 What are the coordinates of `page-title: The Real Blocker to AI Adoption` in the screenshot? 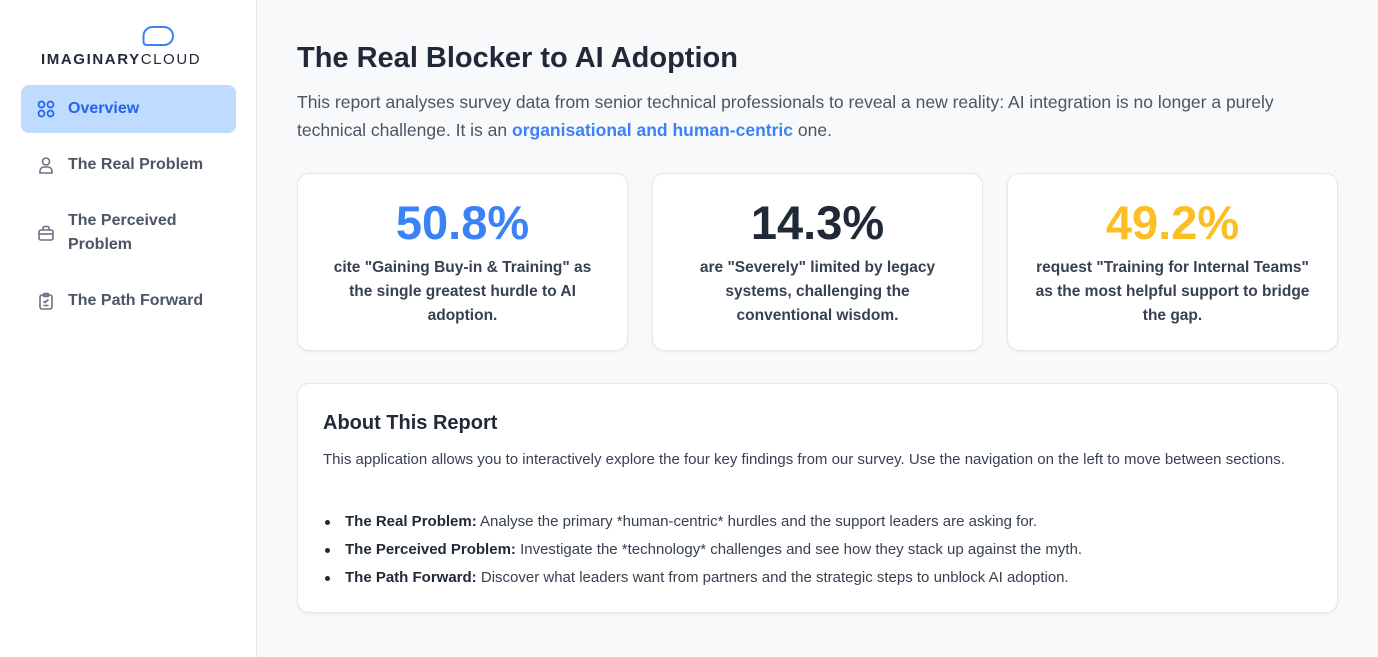 It's located at (517, 58).